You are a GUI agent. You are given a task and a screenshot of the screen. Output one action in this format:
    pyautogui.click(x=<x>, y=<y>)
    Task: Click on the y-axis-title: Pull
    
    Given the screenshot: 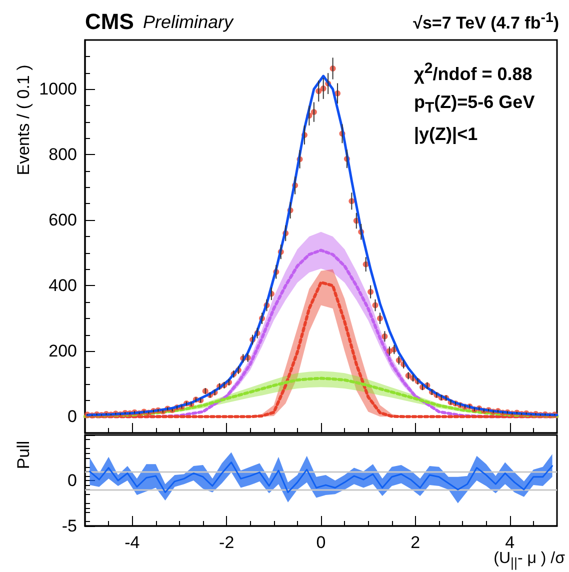 What is the action you would take?
    pyautogui.click(x=24, y=455)
    